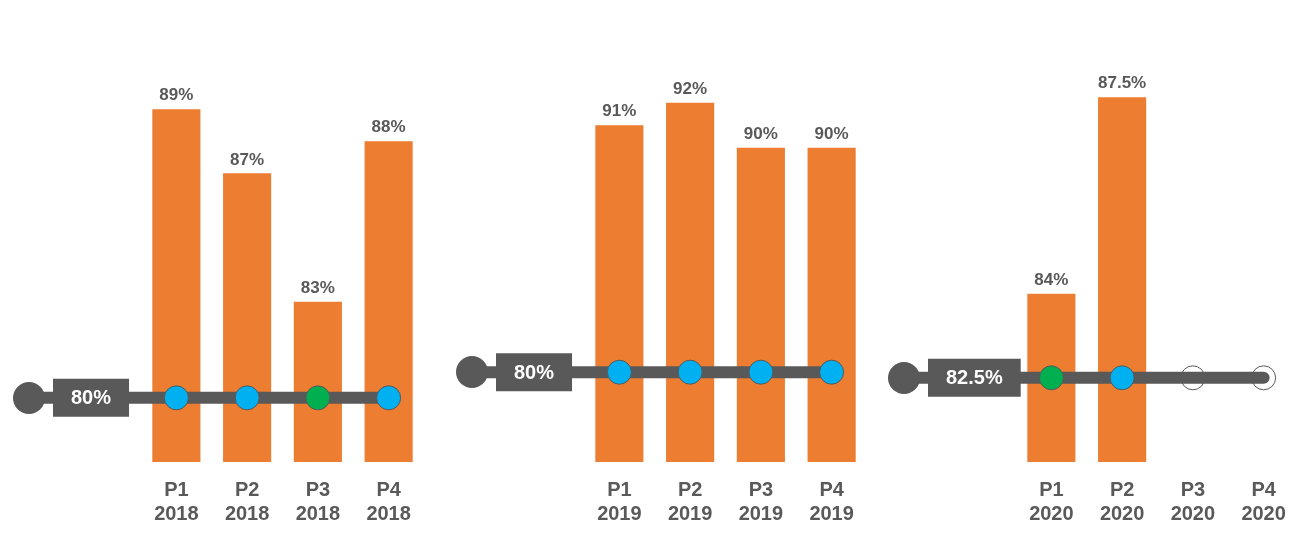  I want to click on x-tick-label: P2 2018, so click(247, 500).